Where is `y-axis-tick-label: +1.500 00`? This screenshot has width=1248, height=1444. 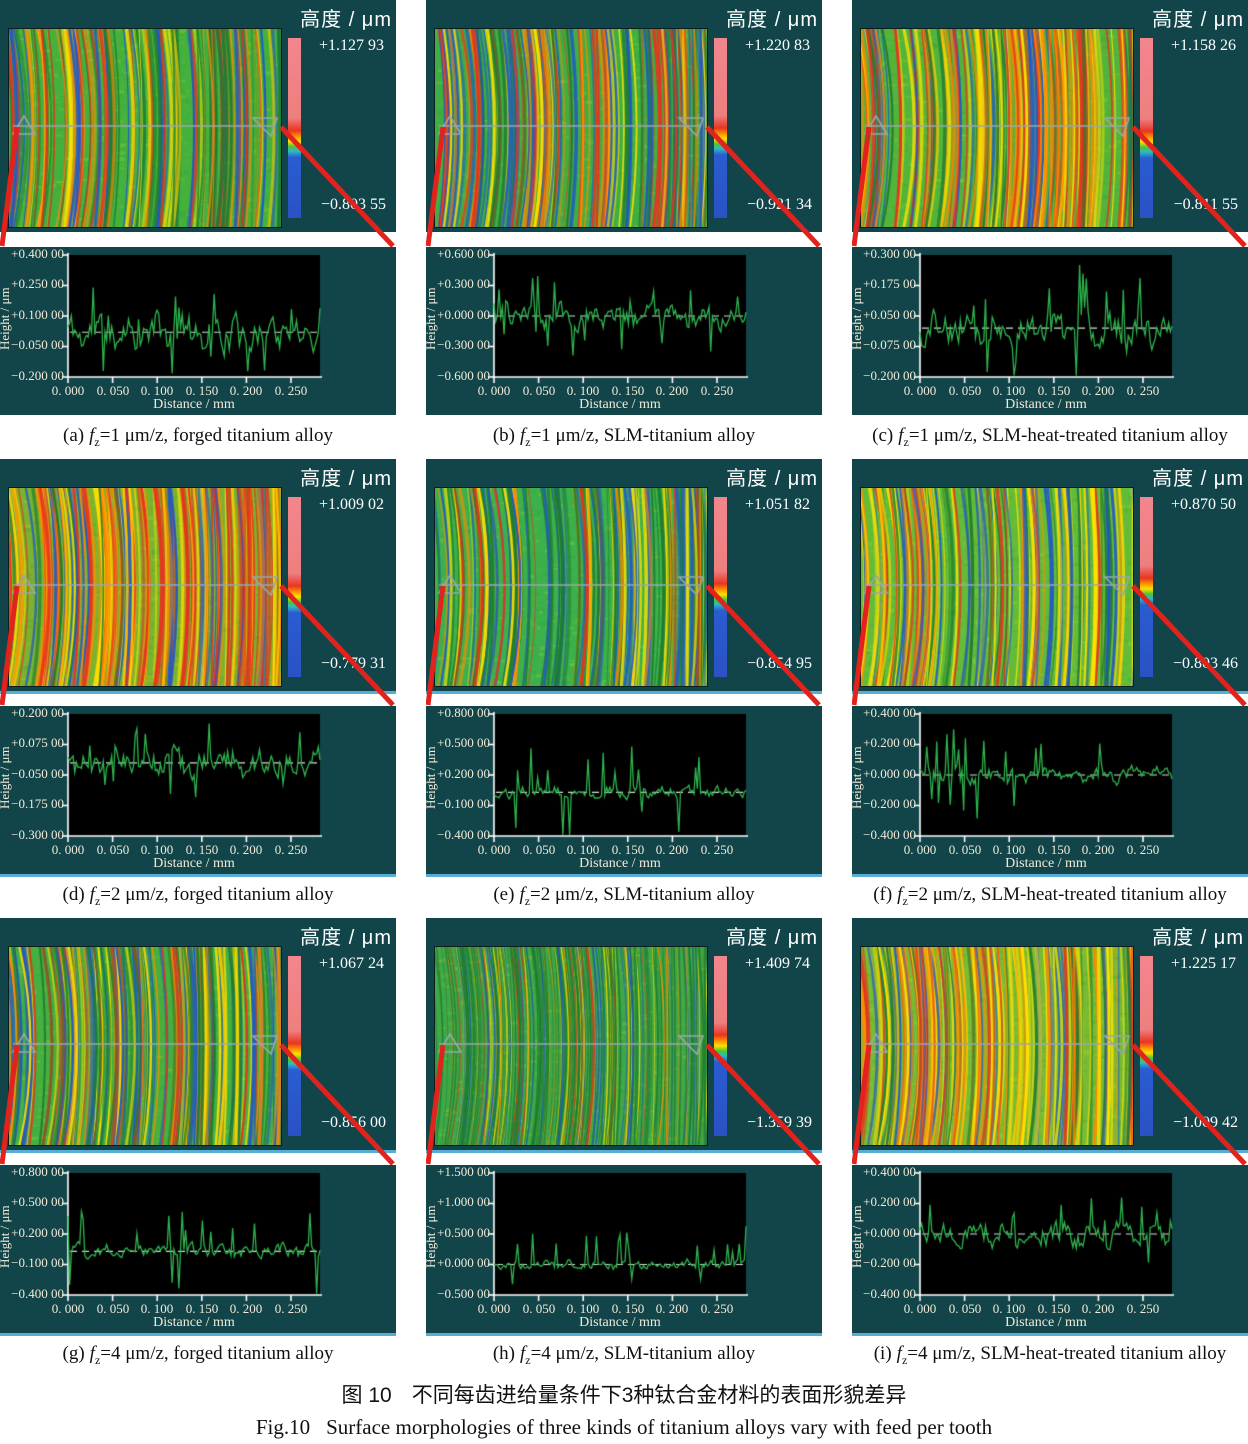 y-axis-tick-label: +1.500 00 is located at coordinates (463, 1171).